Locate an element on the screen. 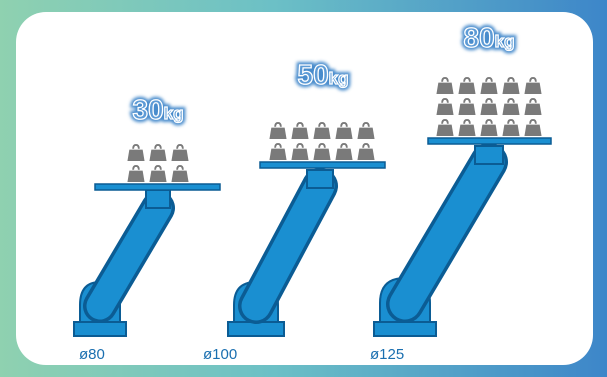  diameter-label-3: ø125 is located at coordinates (387, 354).